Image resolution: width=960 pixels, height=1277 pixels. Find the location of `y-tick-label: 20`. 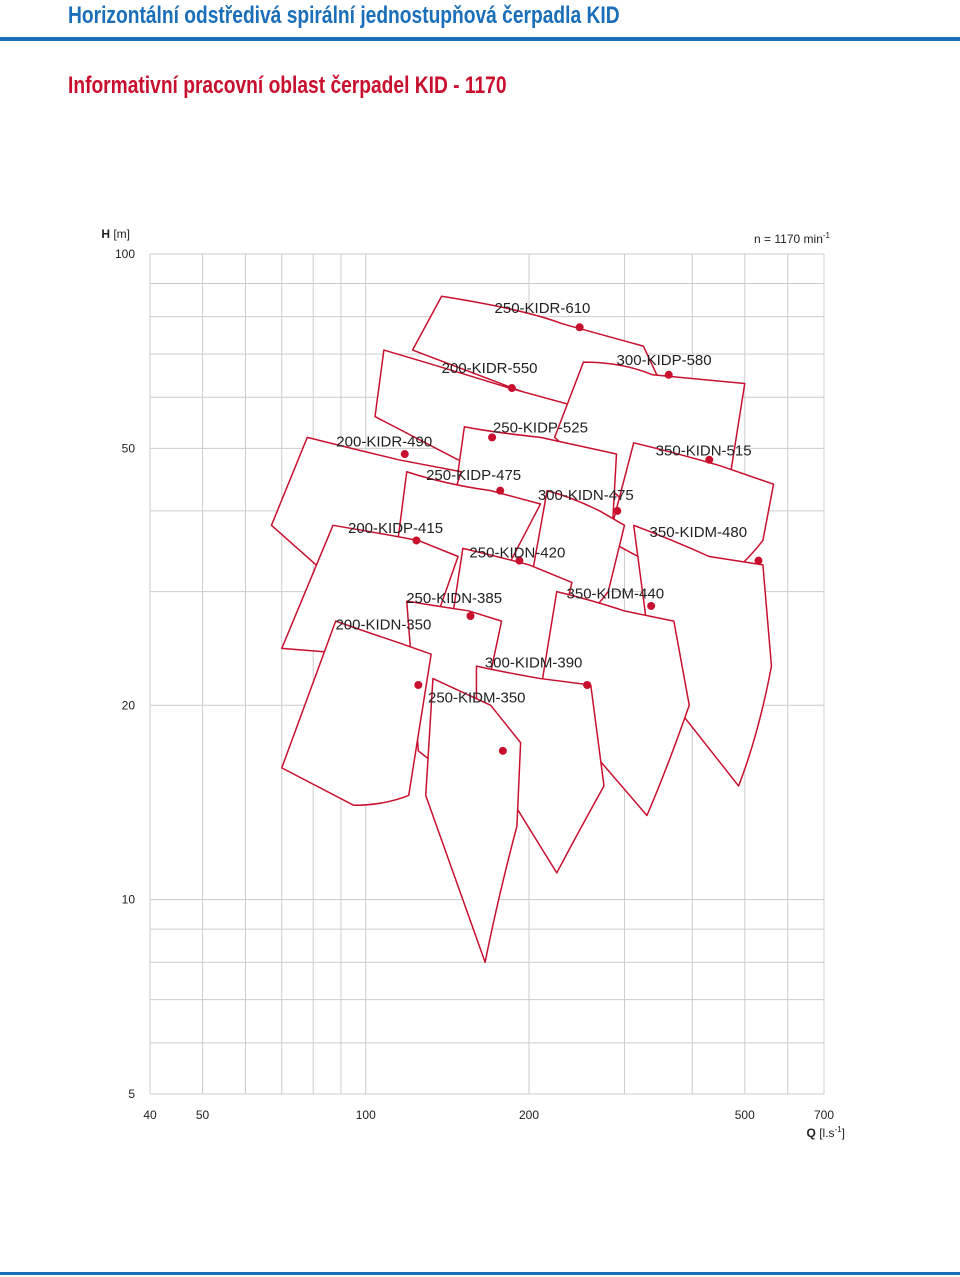

y-tick-label: 20 is located at coordinates (129, 705).